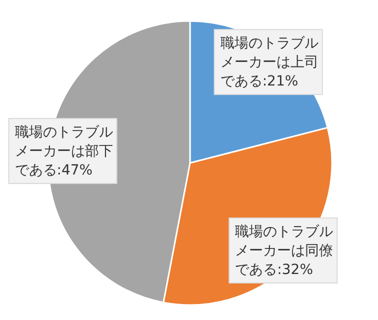  I want to click on slice-label: 職場のトラブルメーカーは部下である:47%, so click(63, 151).